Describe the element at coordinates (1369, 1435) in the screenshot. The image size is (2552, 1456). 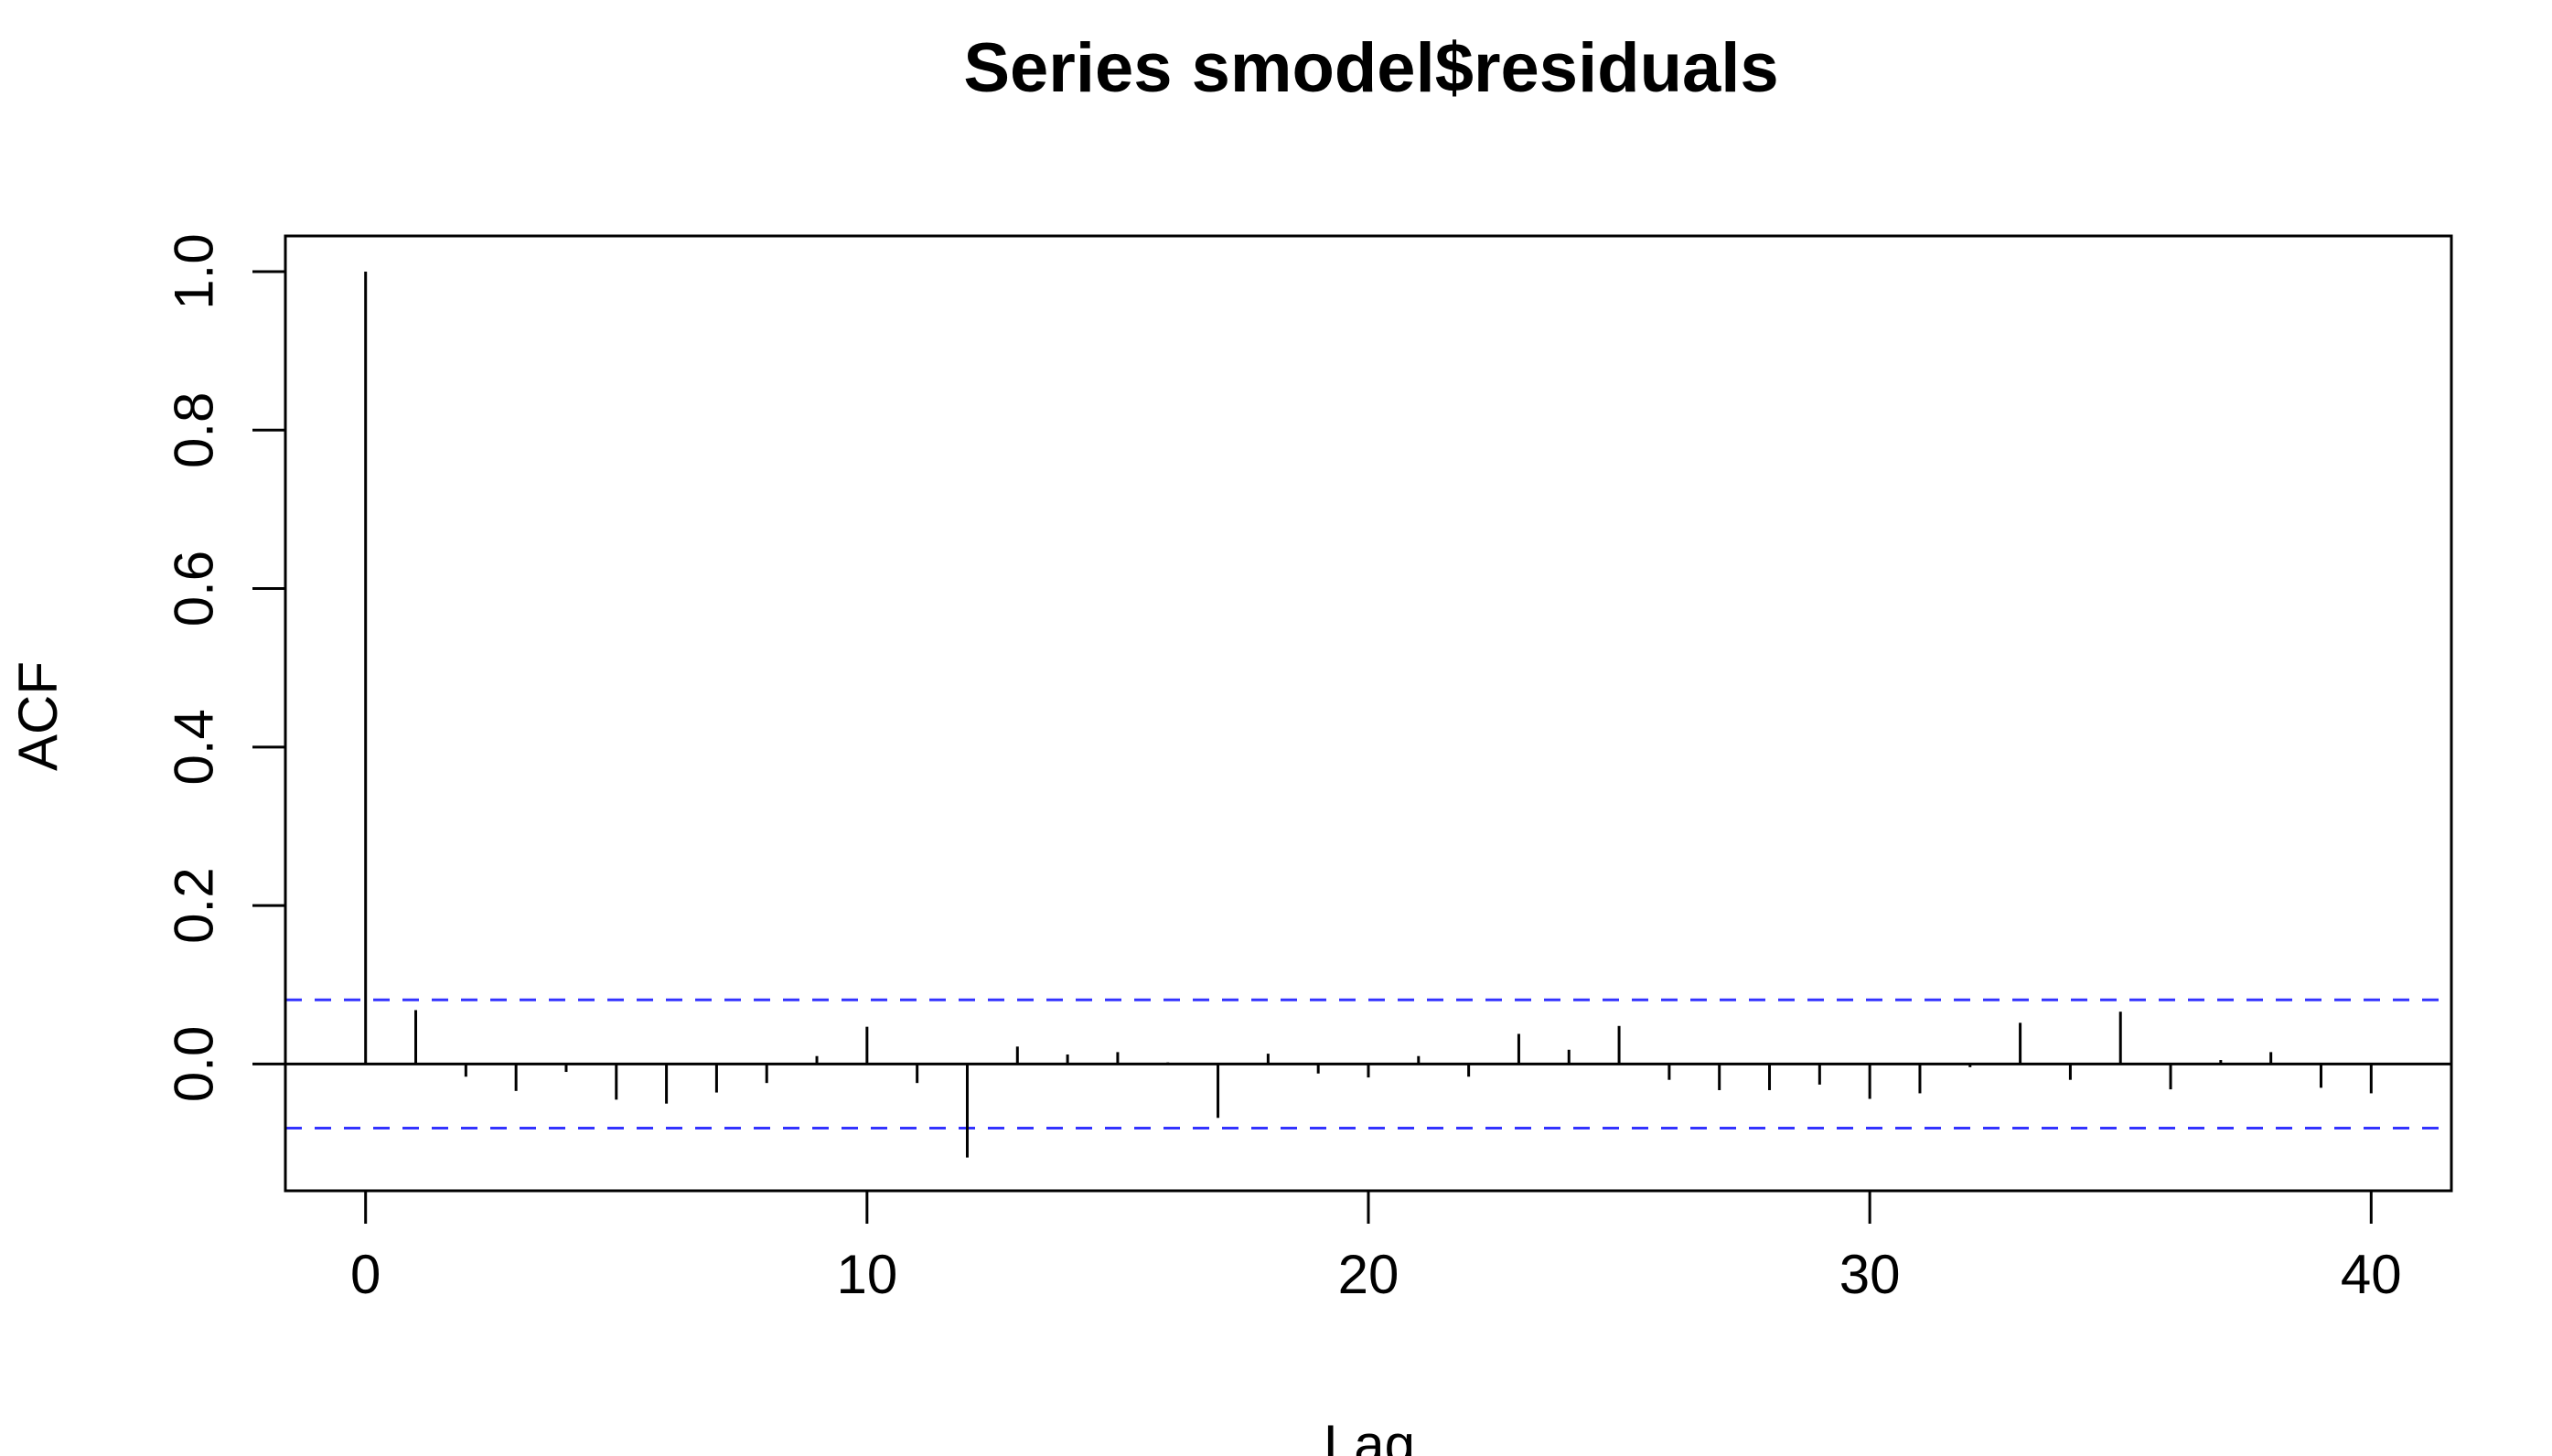
I see `x-axis-label: Lag` at that location.